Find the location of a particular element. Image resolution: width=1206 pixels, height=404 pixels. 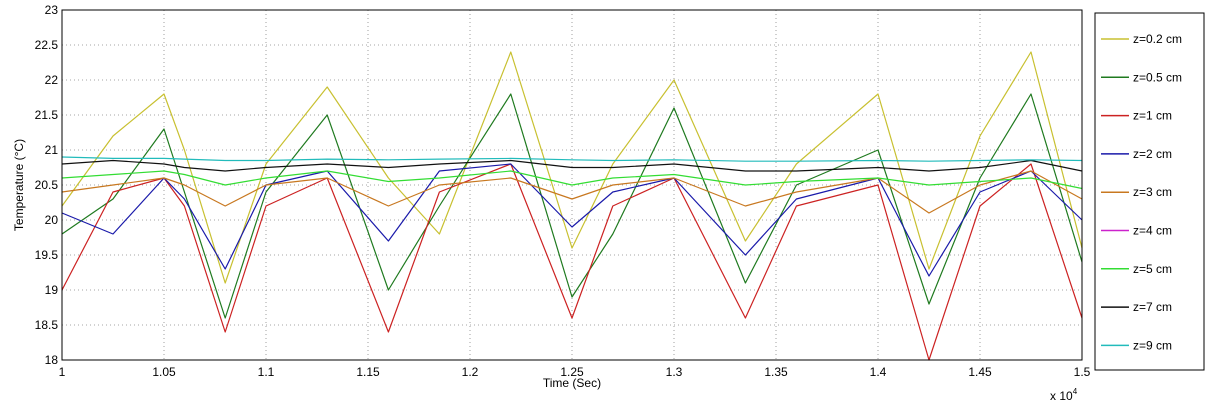

y-tick-label: 20 is located at coordinates (52, 220).